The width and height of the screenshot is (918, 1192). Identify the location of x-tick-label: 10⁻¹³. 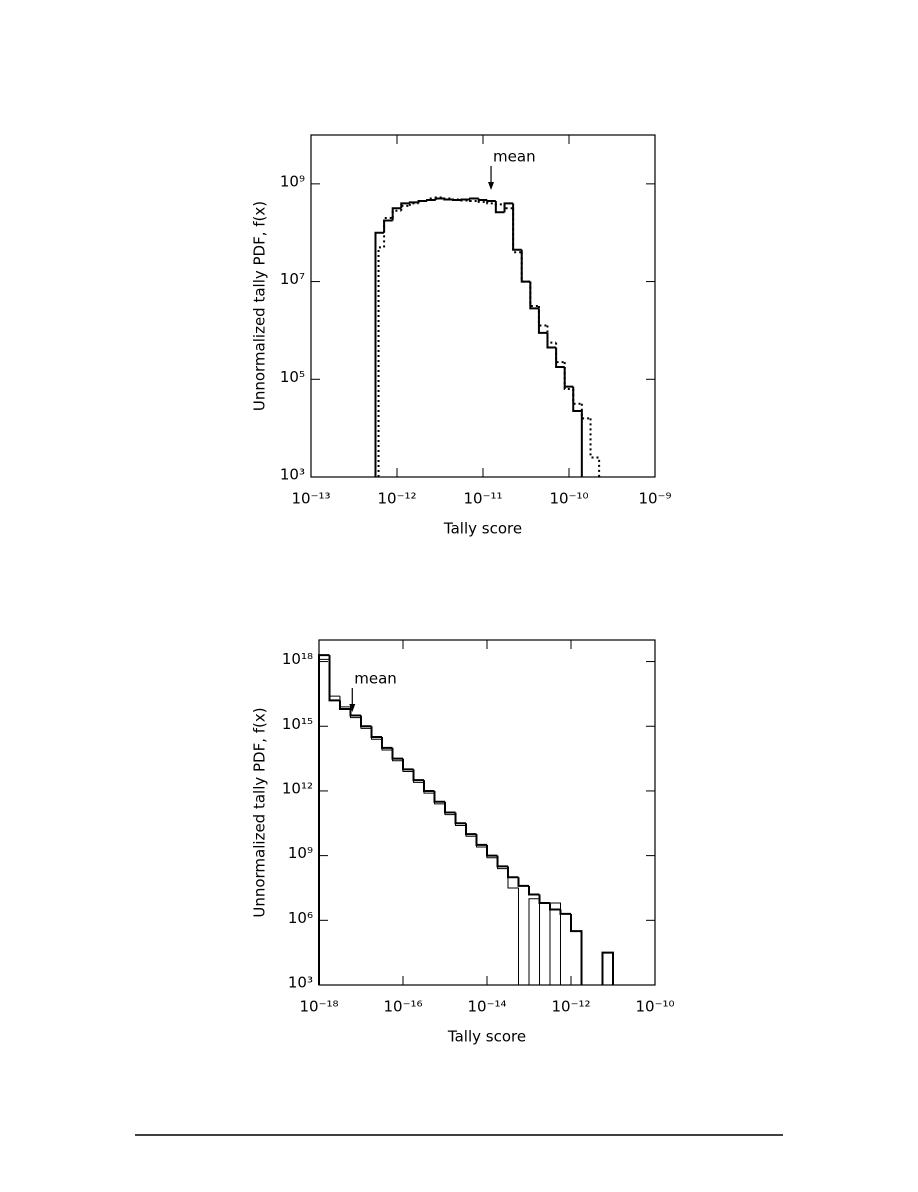
(310, 499).